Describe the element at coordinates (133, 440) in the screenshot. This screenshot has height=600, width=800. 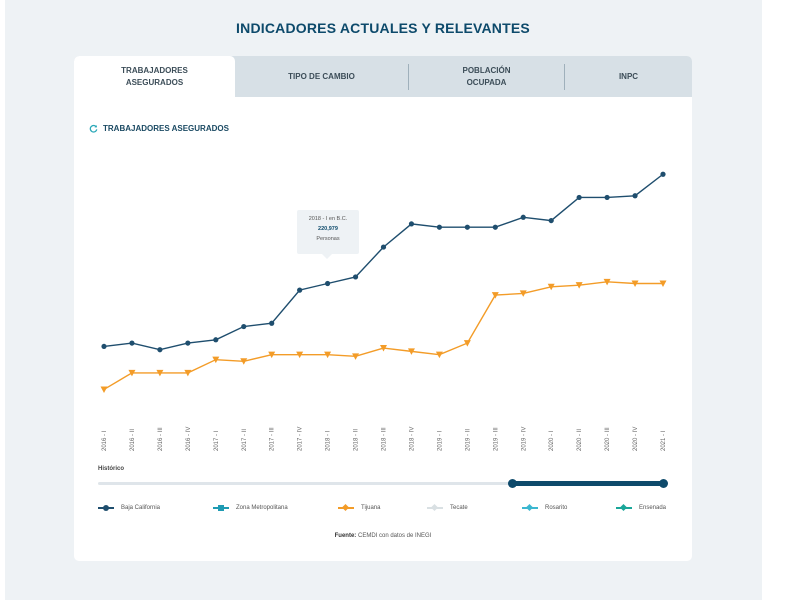
I see `x-tick-label: 2016 - II` at that location.